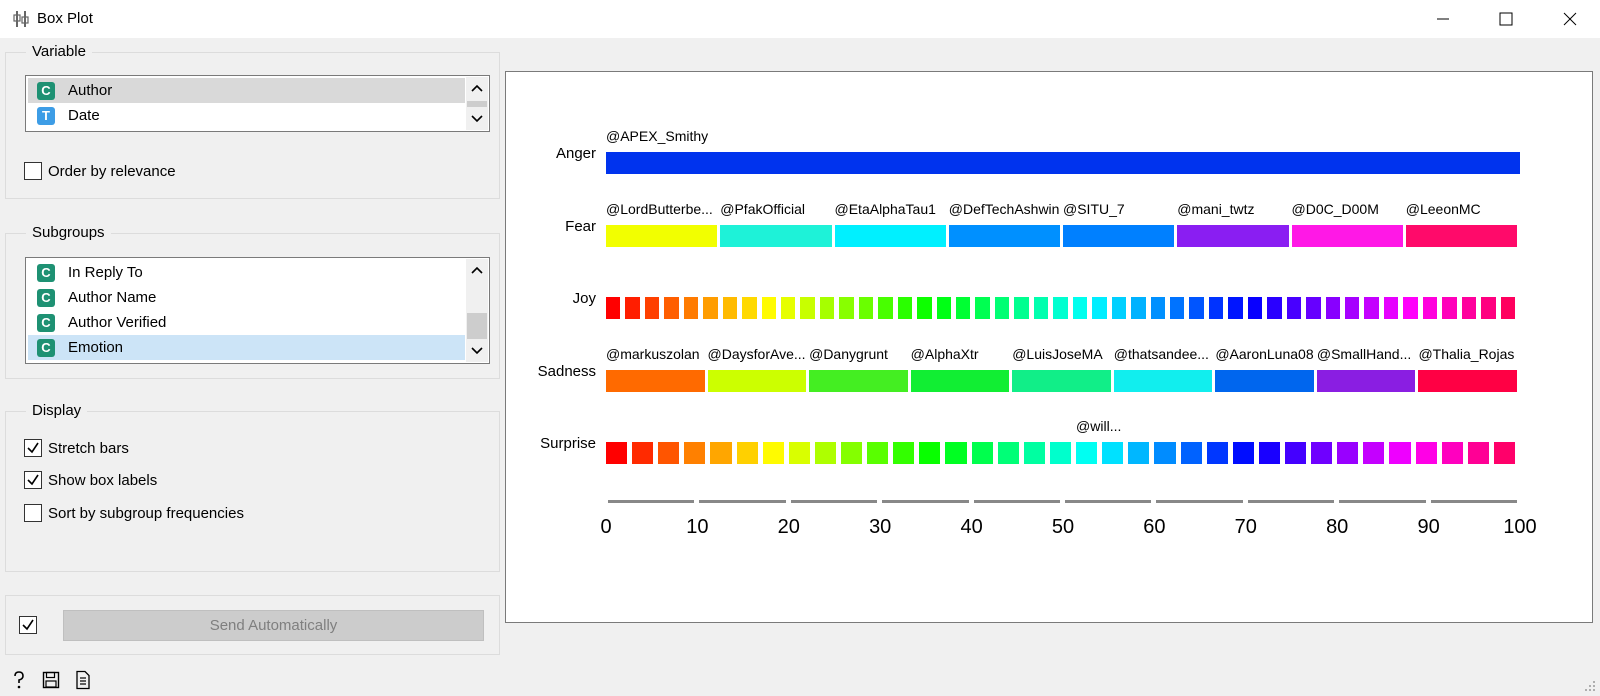  Describe the element at coordinates (1570, 19) in the screenshot. I see `close-button` at that location.